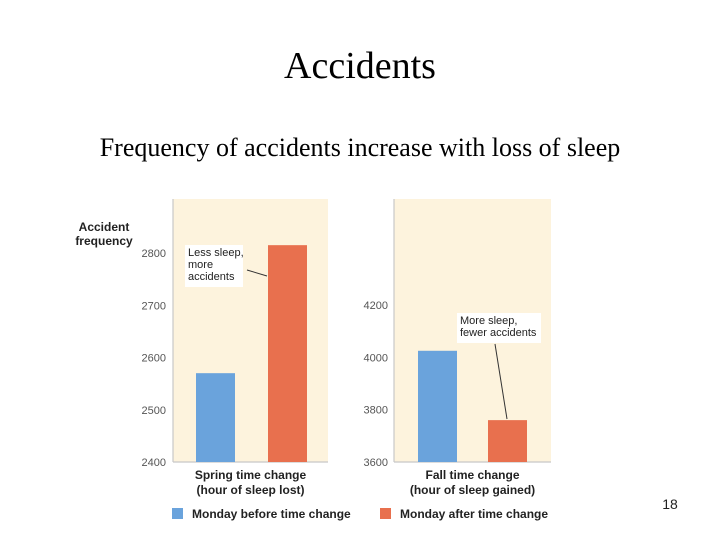  What do you see at coordinates (271, 514) in the screenshot?
I see `legend-label: Monday before time change` at bounding box center [271, 514].